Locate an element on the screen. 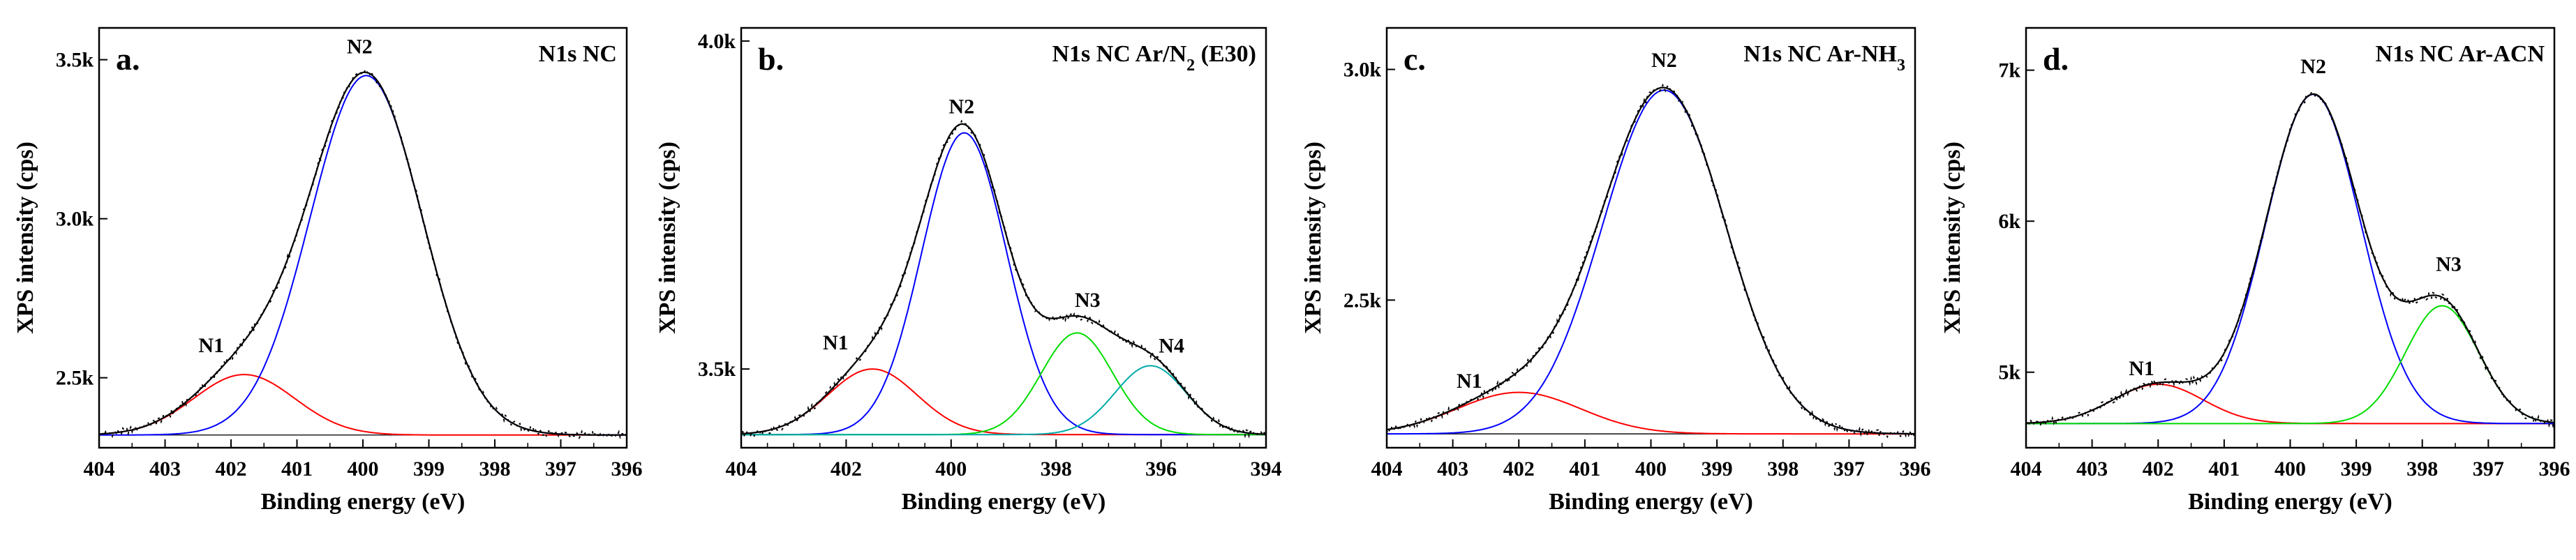 The height and width of the screenshot is (560, 2576). title-text: N1s NC Ar/N is located at coordinates (1119, 54).